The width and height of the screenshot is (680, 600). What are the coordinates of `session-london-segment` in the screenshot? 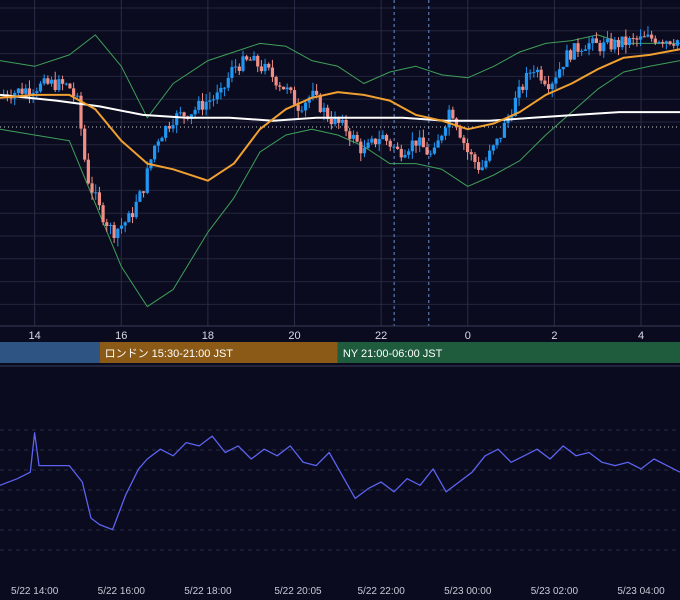 It's located at (218, 352).